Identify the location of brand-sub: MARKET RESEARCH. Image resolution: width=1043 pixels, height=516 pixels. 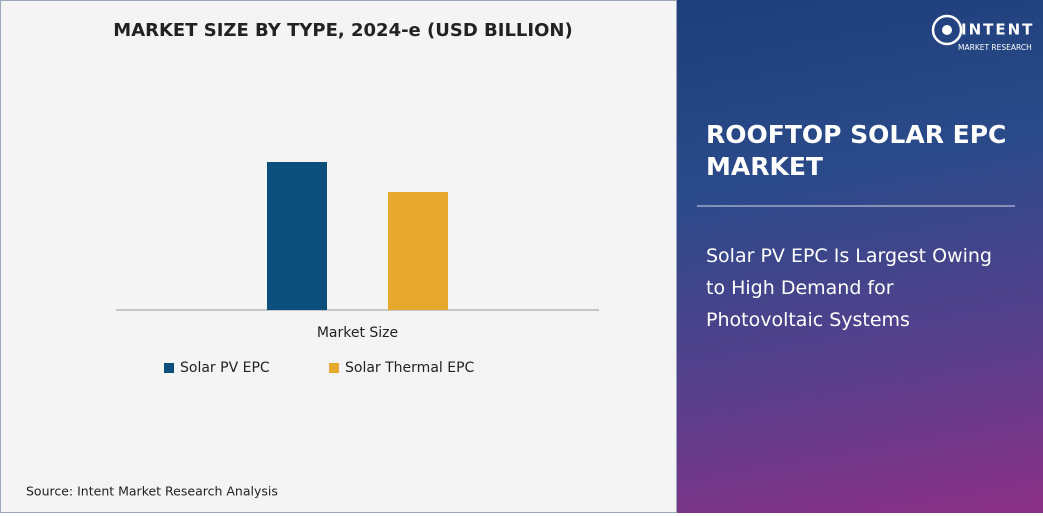
(995, 47).